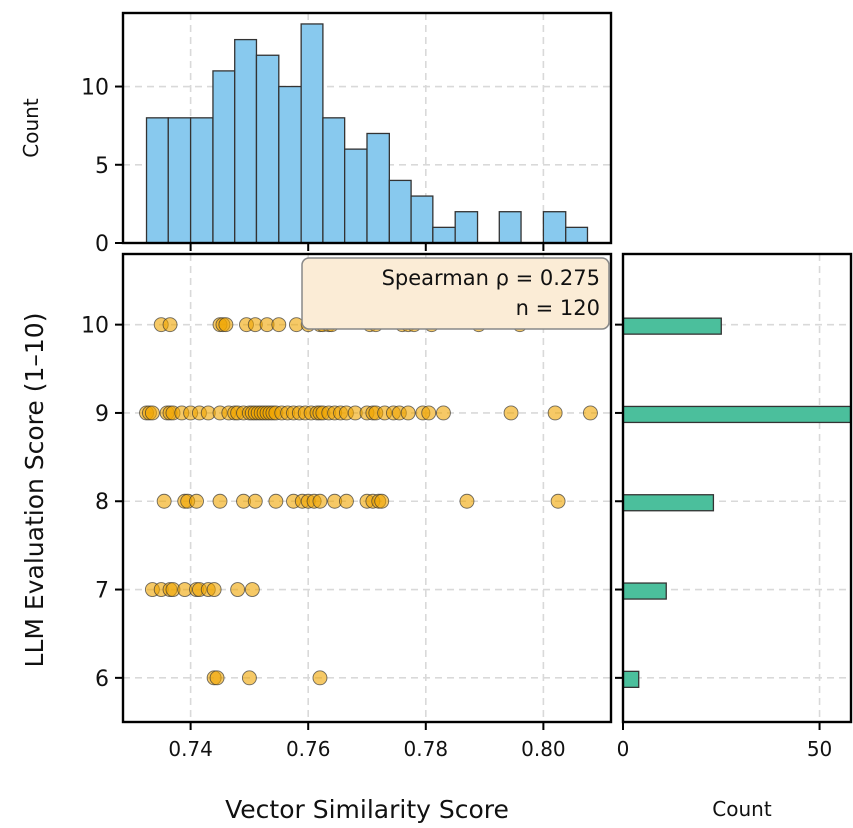  I want to click on right-xtick-label-1: 50, so click(819, 749).